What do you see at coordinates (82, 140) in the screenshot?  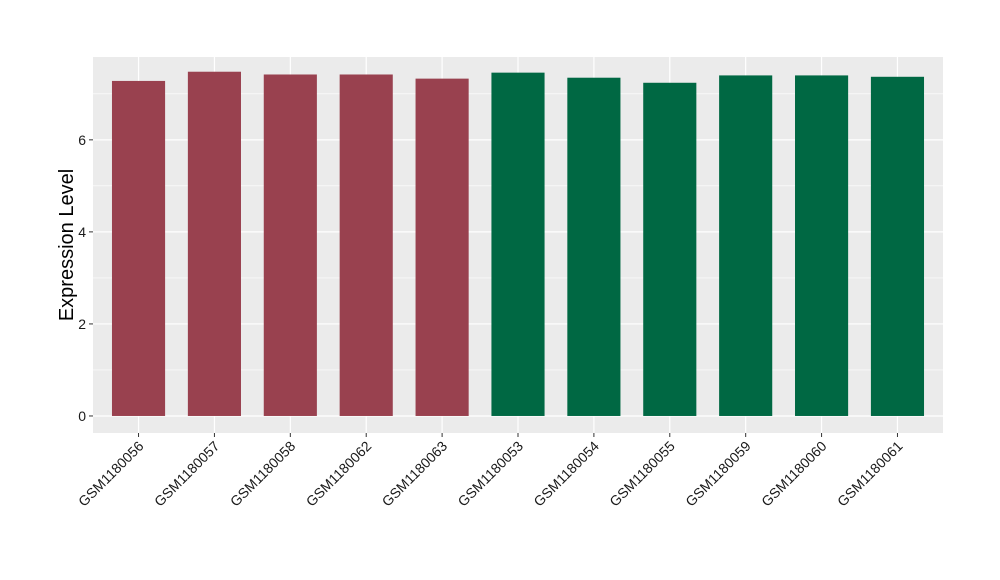 I see `y-tick-label: 6` at bounding box center [82, 140].